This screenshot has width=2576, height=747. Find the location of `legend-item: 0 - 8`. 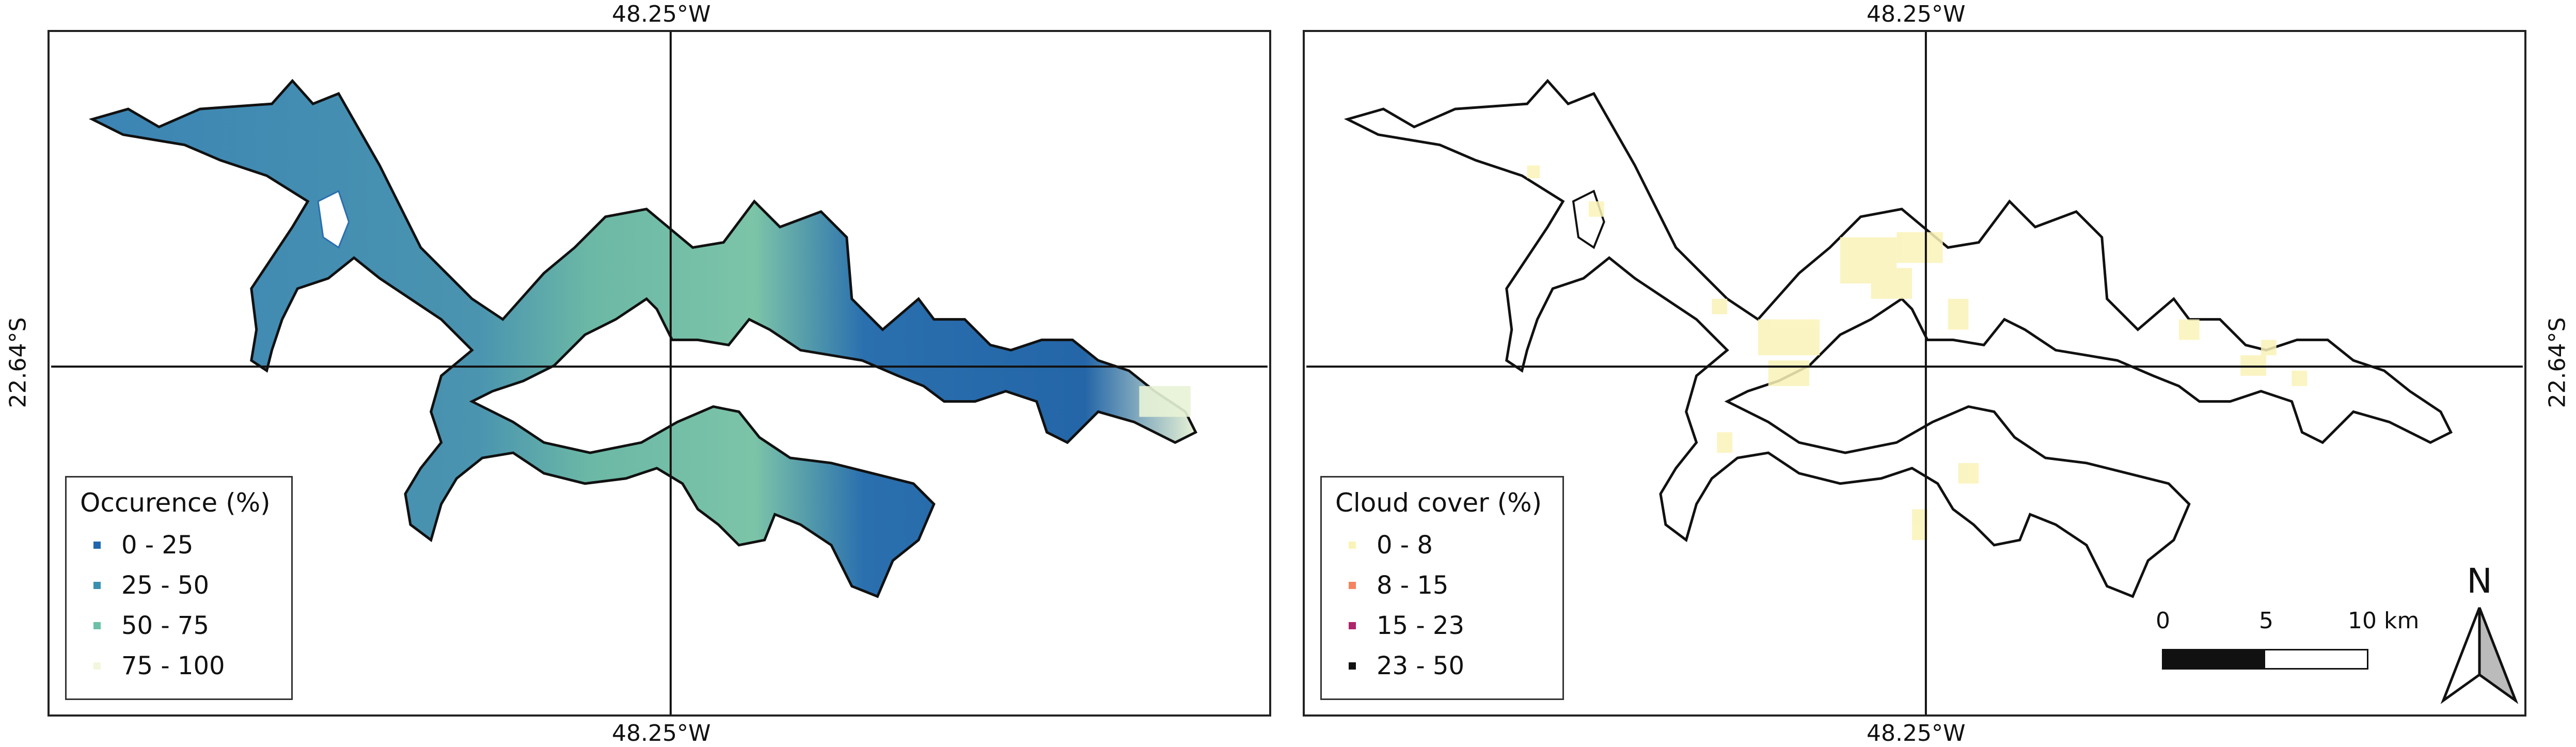

legend-item: 0 - 8 is located at coordinates (1438, 545).